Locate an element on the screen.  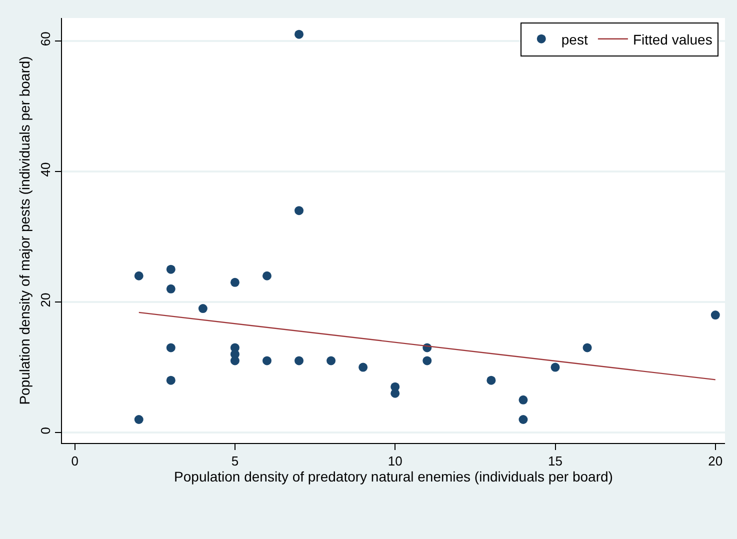
y-tick-label: 60 is located at coordinates (45, 39).